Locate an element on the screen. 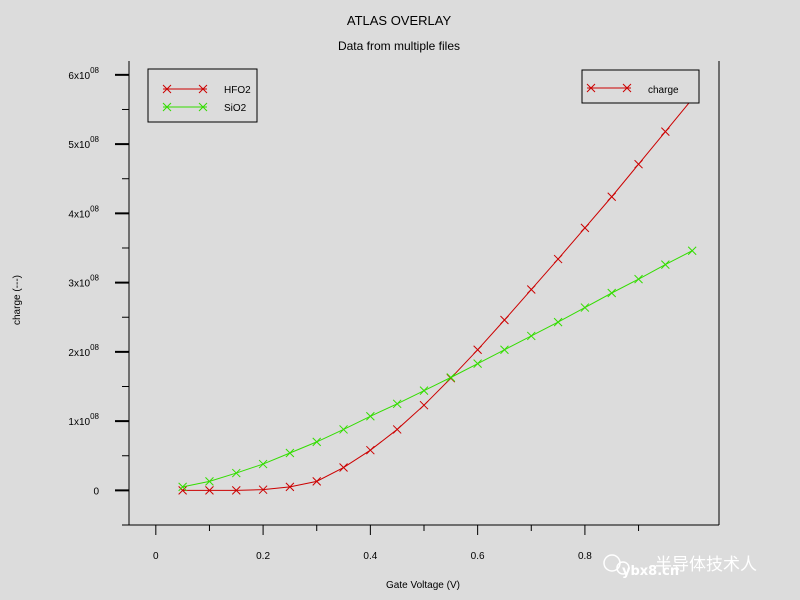 This screenshot has width=800, height=600. legend-quantity: charge is located at coordinates (640, 86).